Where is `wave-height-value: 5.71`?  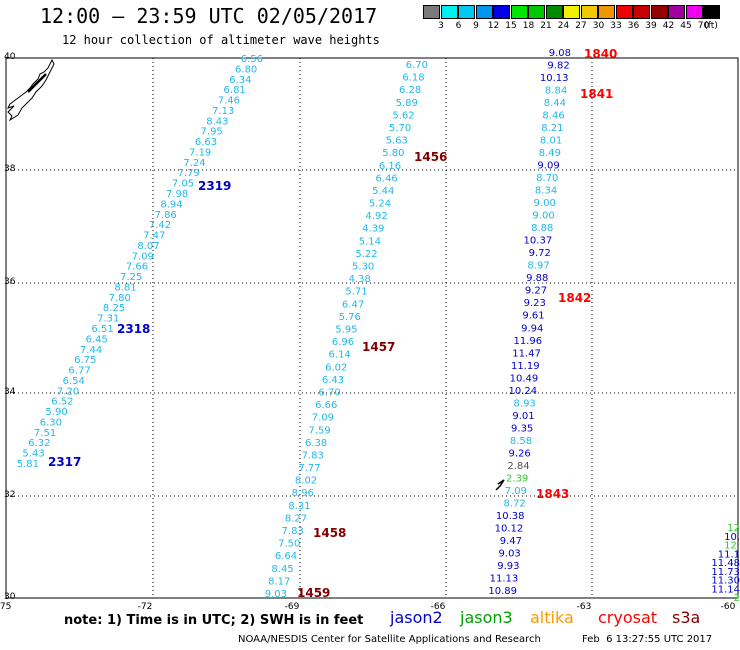 wave-height-value: 5.71 is located at coordinates (356, 292).